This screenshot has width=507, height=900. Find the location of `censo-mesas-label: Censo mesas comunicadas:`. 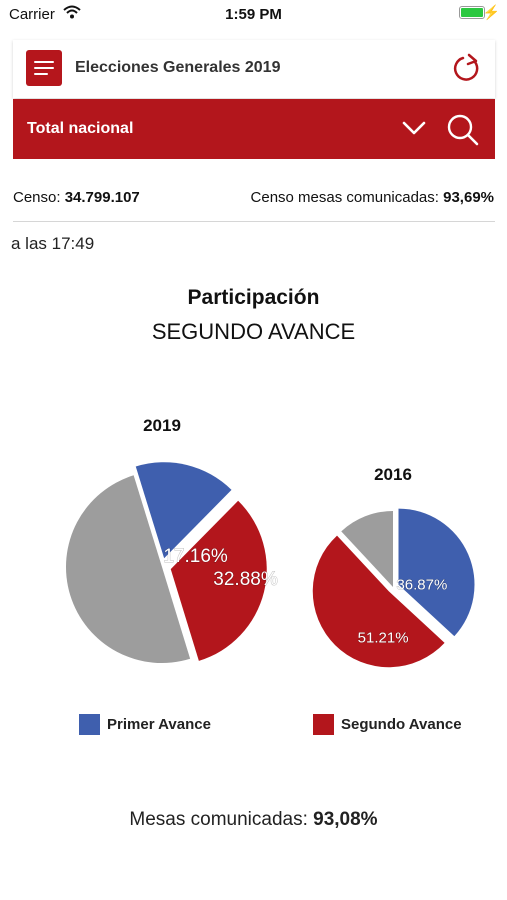

censo-mesas-label: Censo mesas comunicadas: is located at coordinates (344, 197).